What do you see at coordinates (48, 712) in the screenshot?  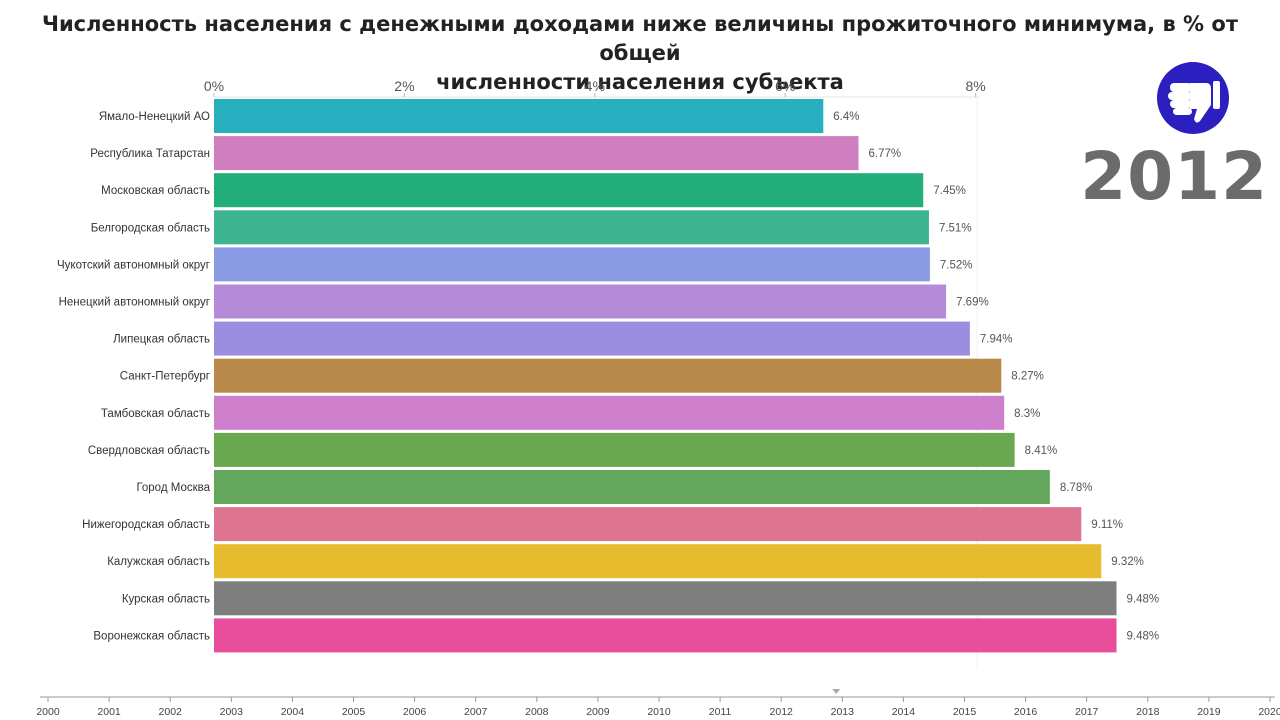 I see `timeline-year-label: 2000` at bounding box center [48, 712].